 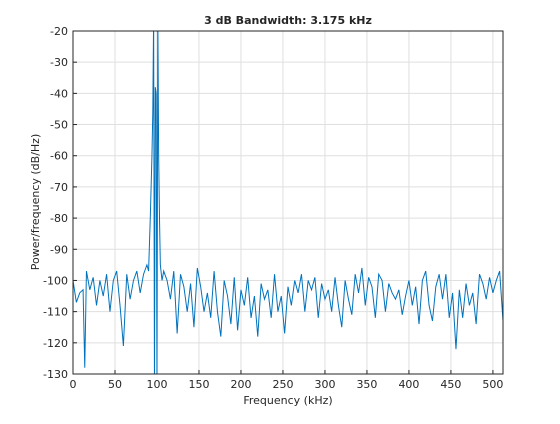 What do you see at coordinates (59, 31) in the screenshot?
I see `y-tick-label: -20` at bounding box center [59, 31].